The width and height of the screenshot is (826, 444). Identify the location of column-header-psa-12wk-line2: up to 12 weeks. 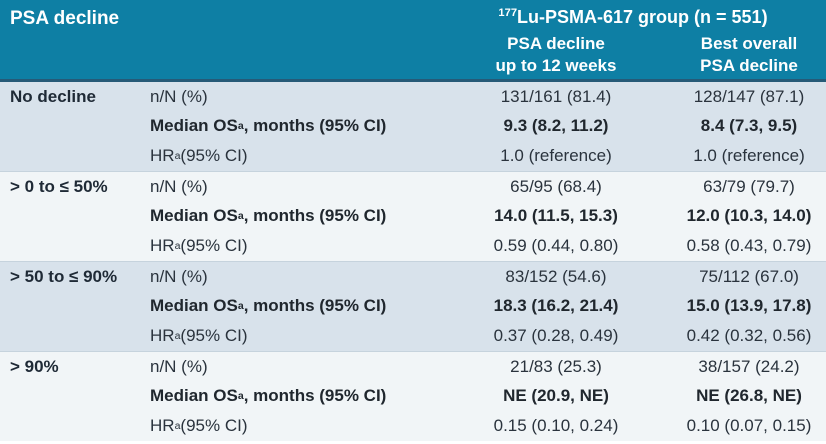
(556, 65).